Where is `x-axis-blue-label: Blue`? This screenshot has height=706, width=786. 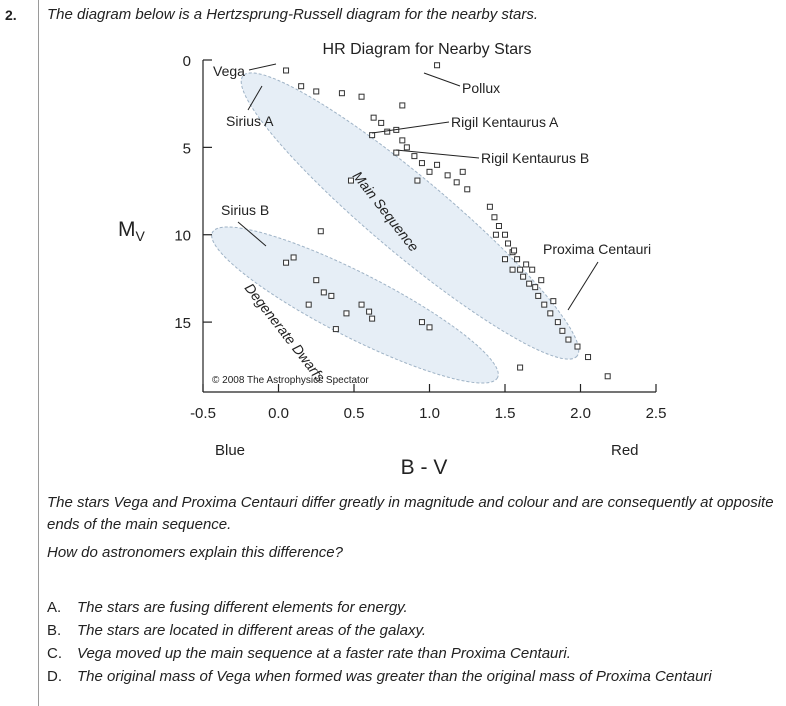
x-axis-blue-label: Blue is located at coordinates (230, 450).